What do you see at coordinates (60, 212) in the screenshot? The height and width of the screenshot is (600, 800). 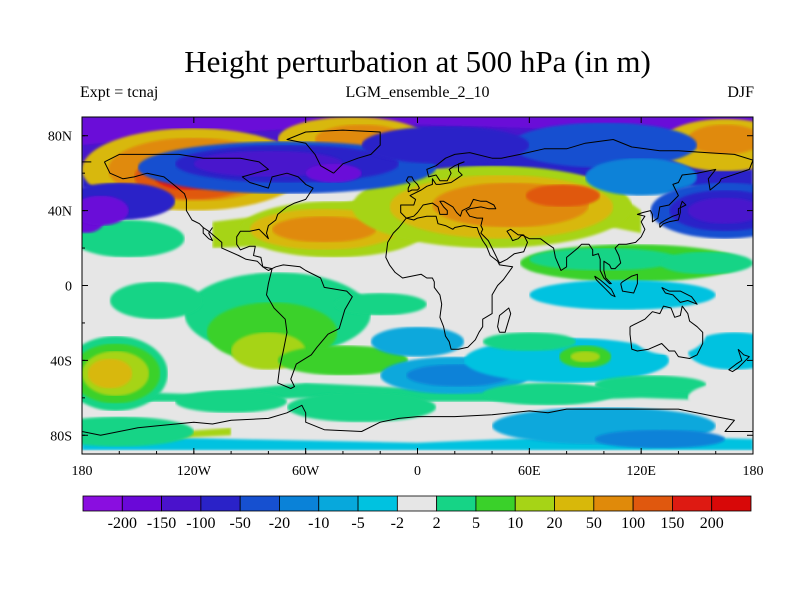 I see `y-tick-label: 40N` at bounding box center [60, 212].